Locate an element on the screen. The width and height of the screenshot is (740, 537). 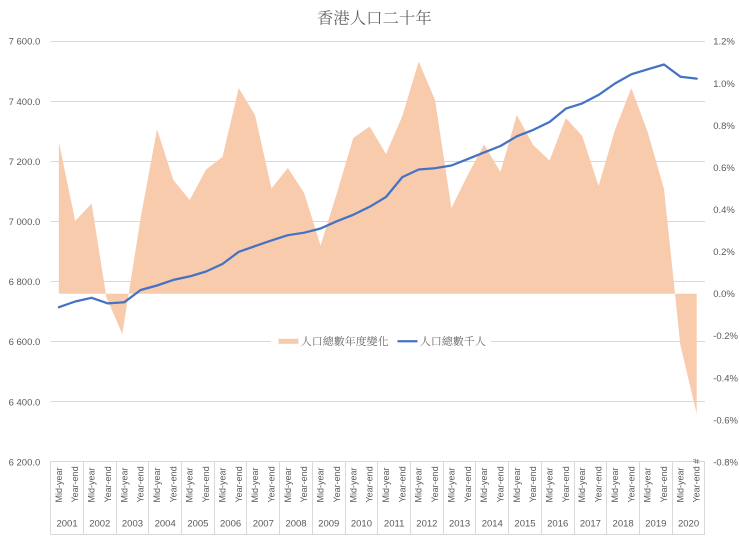
svg-text: 0.2% is located at coordinates (724, 252).